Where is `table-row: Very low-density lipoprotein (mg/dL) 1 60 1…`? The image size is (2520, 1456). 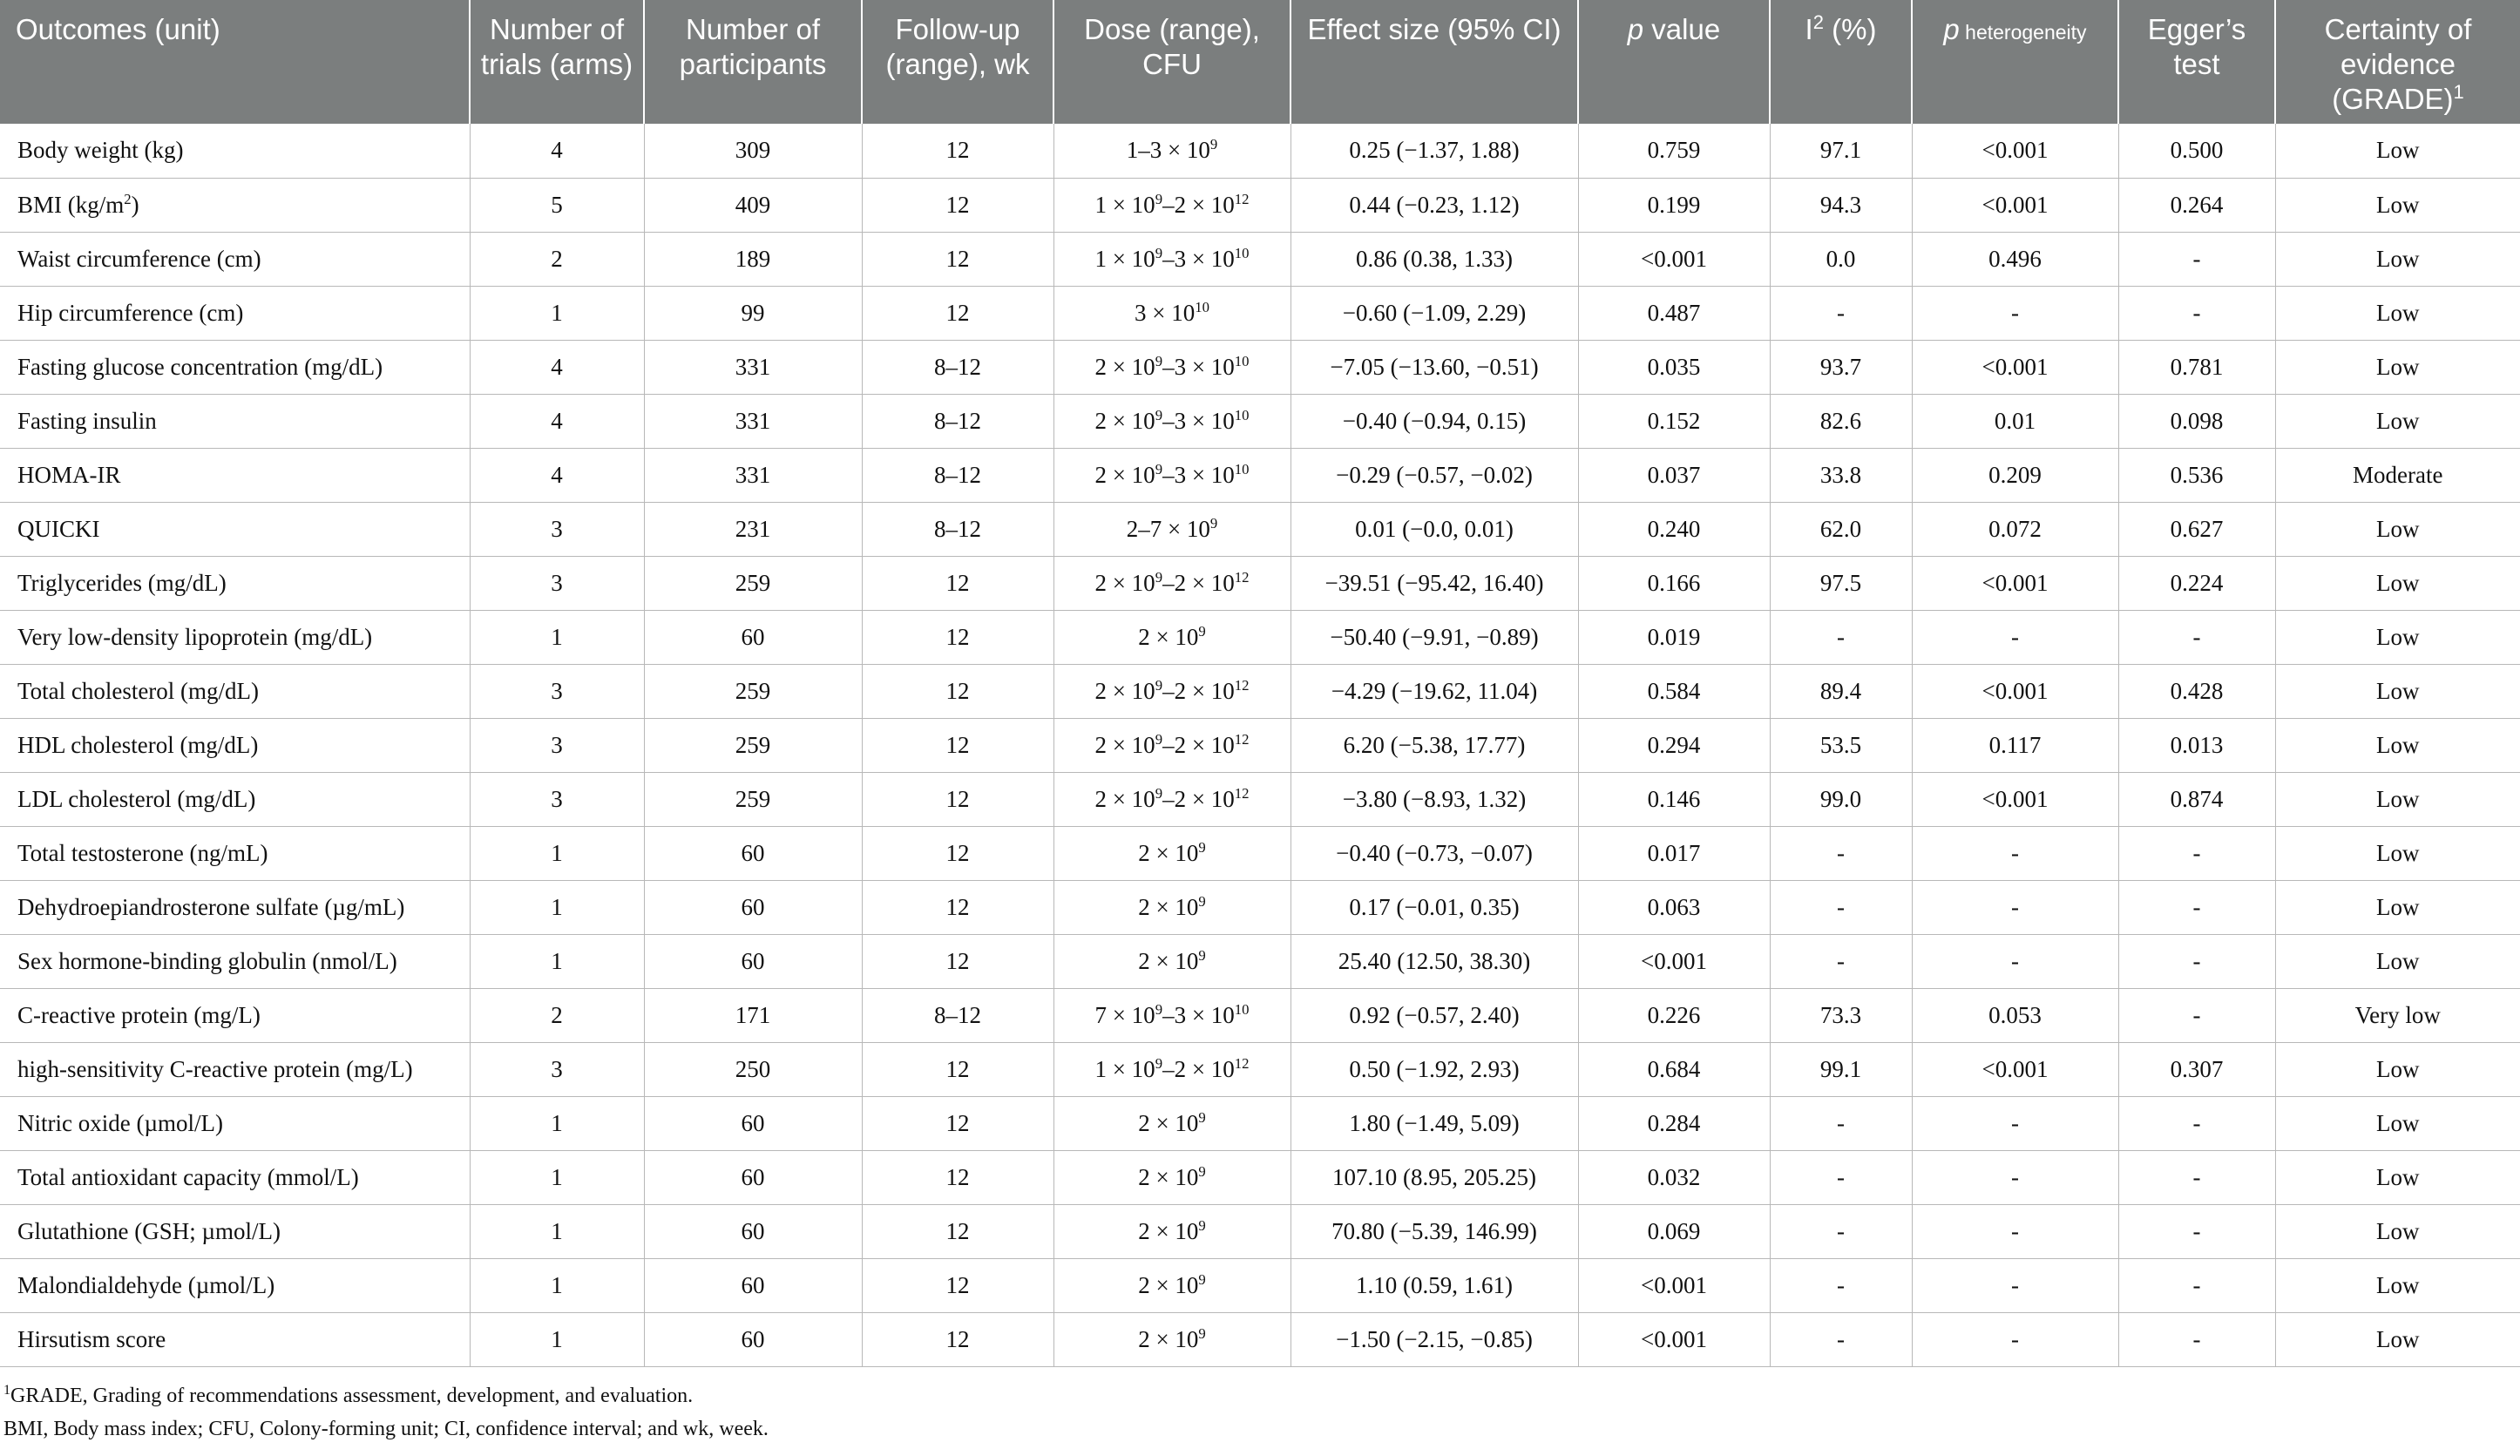 table-row: Very low-density lipoprotein (mg/dL) 1 60 1… is located at coordinates (1260, 637).